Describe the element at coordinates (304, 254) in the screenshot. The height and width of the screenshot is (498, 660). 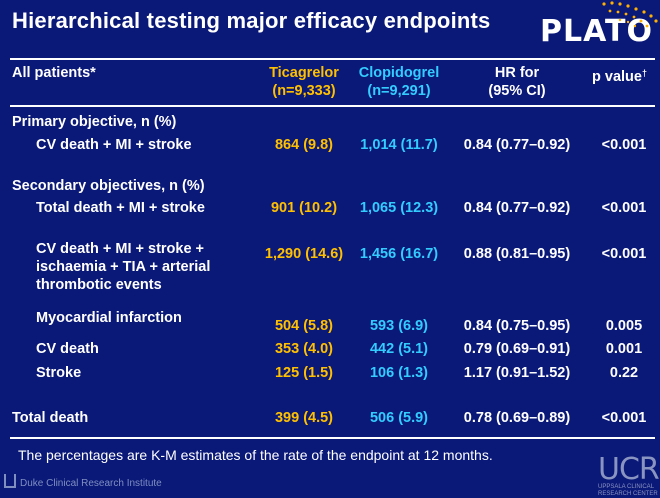
I see `row-ticagrelor: 1,290 (14.6)` at that location.